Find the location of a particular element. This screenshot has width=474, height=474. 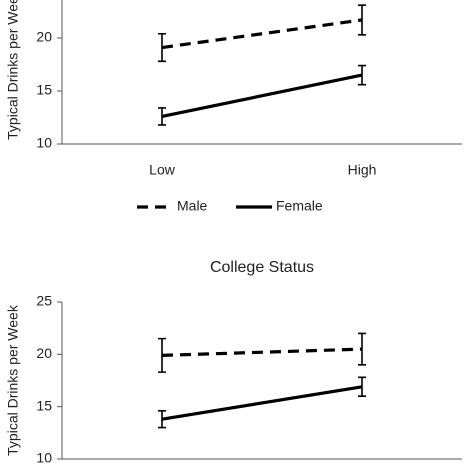

y-tick-label: 25 is located at coordinates (44, 301).